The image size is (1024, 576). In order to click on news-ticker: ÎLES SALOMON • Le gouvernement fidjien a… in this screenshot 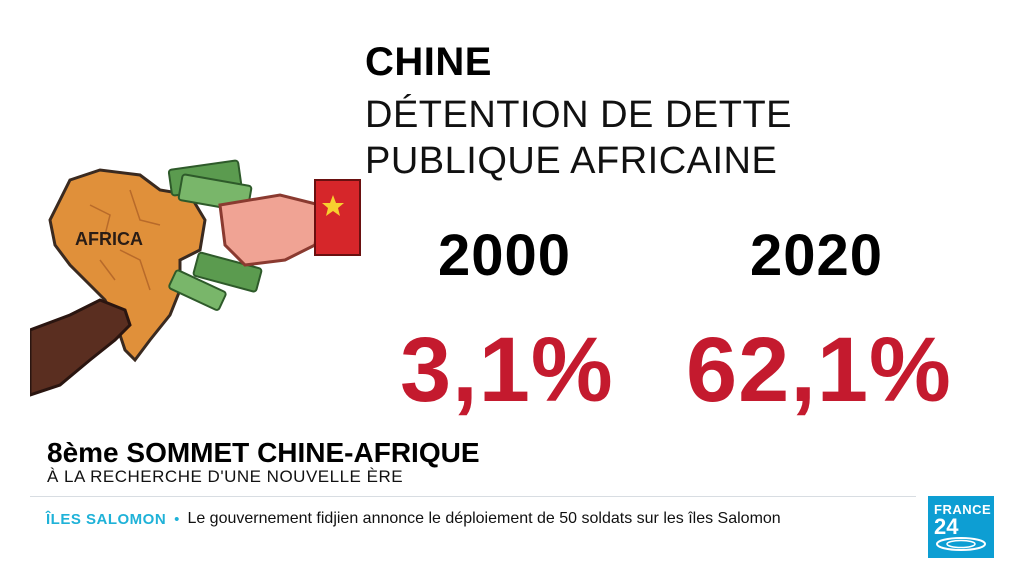, I will do `click(473, 518)`.